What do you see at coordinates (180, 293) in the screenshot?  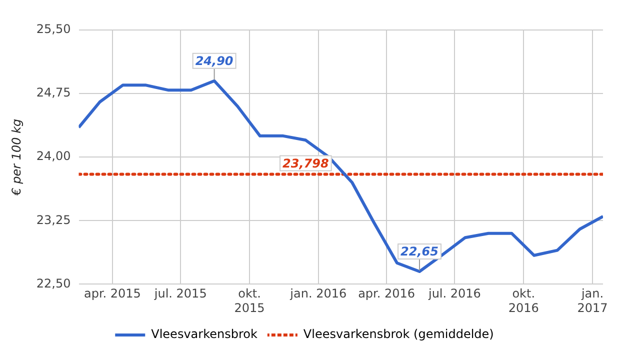 I see `x-tick-label: jul. 2015` at bounding box center [180, 293].